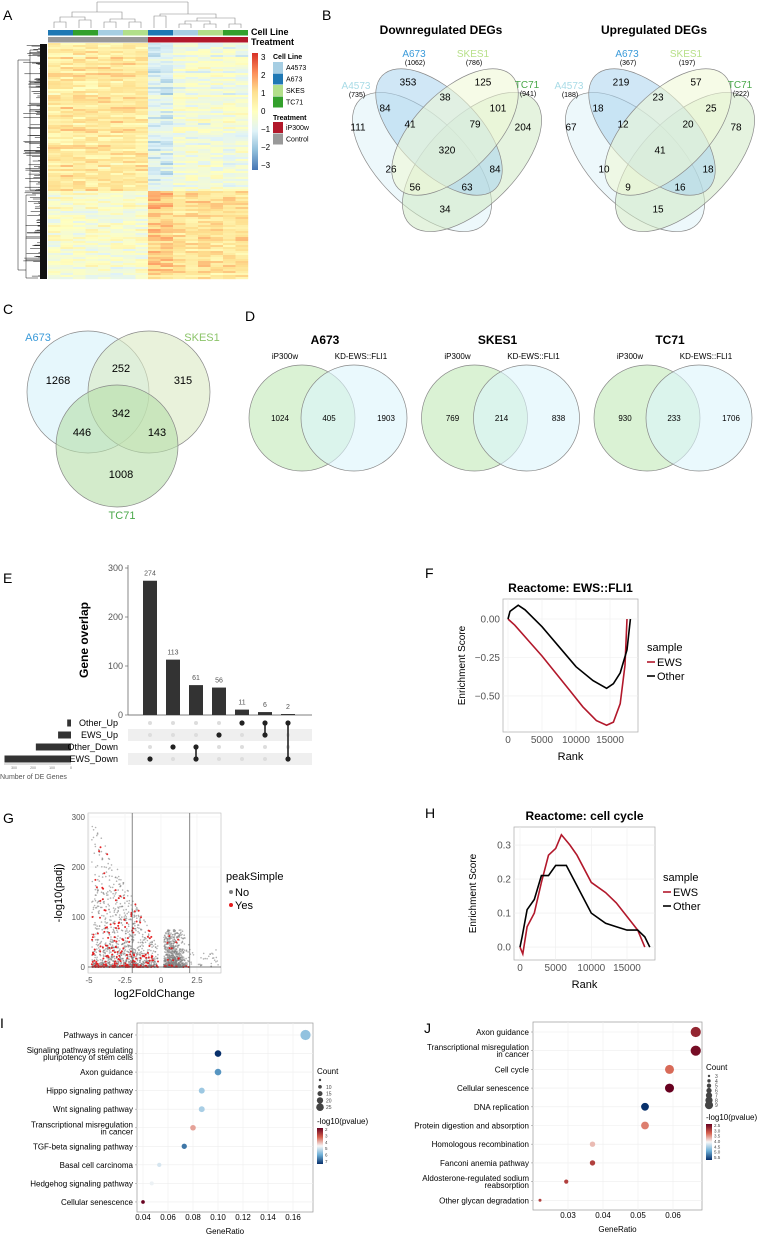 The width and height of the screenshot is (767, 1240). What do you see at coordinates (184, 1146) in the screenshot?
I see `term-dot` at bounding box center [184, 1146].